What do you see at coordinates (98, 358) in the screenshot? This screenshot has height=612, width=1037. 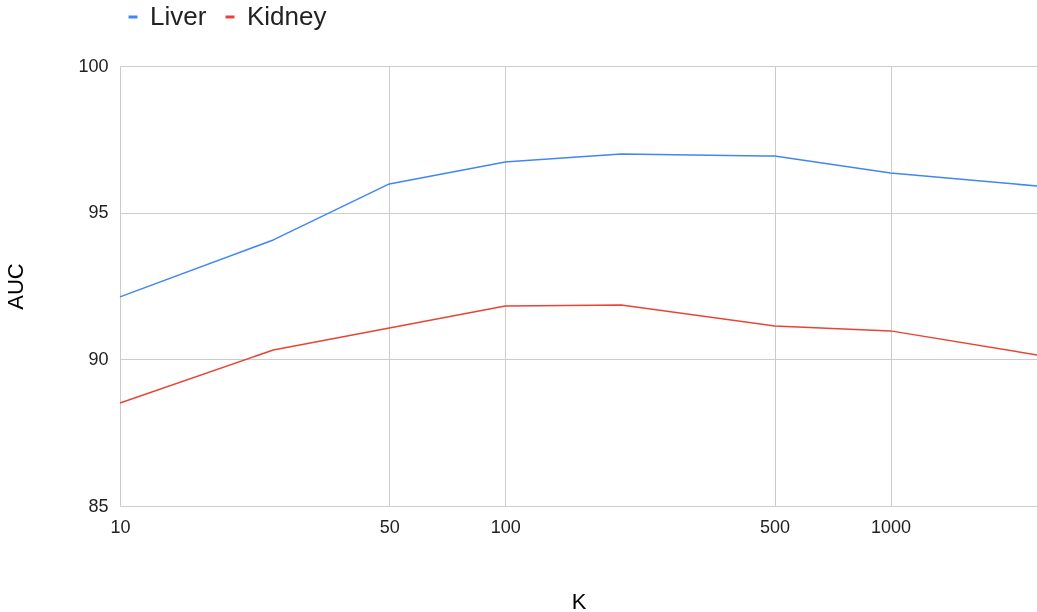 I see `y-tick-label: 90` at bounding box center [98, 358].